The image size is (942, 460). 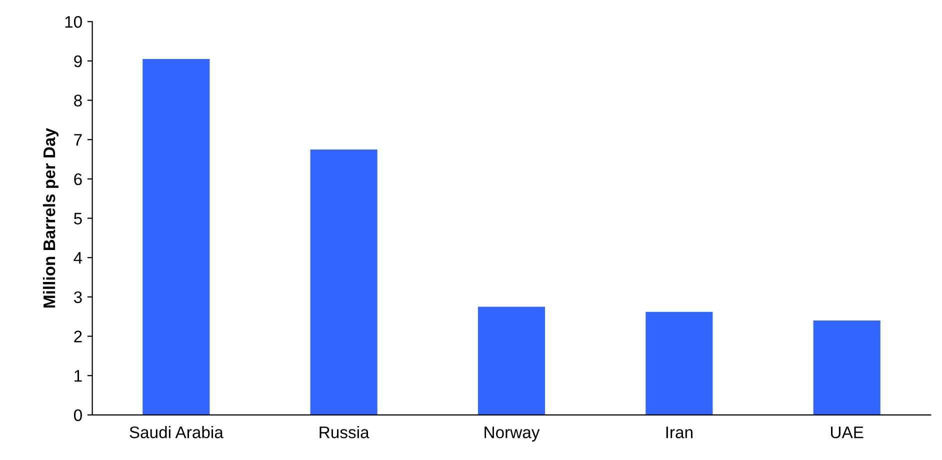 What do you see at coordinates (847, 432) in the screenshot?
I see `x-tick-label: UAE` at bounding box center [847, 432].